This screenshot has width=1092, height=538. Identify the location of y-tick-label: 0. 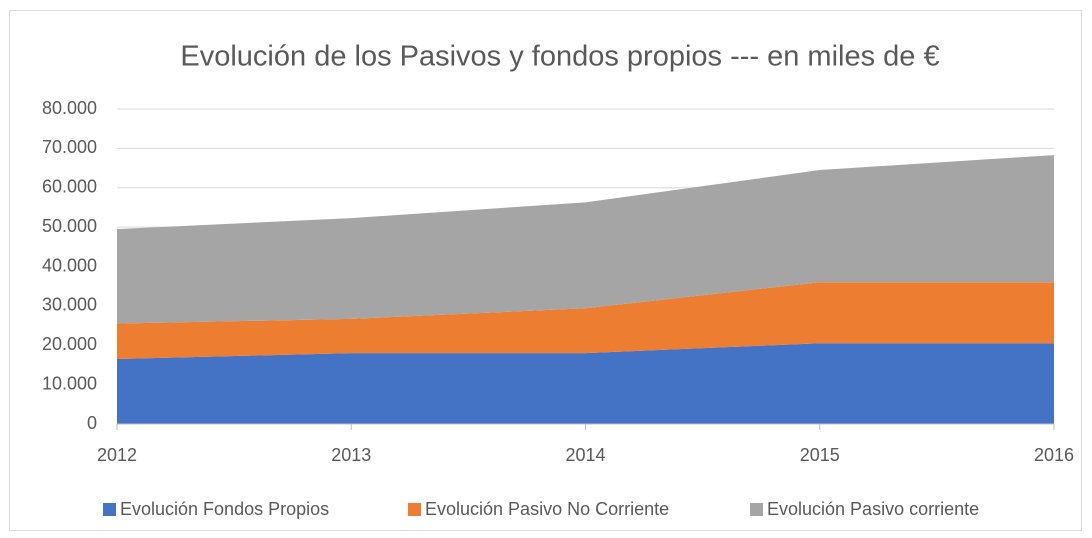
(92, 423).